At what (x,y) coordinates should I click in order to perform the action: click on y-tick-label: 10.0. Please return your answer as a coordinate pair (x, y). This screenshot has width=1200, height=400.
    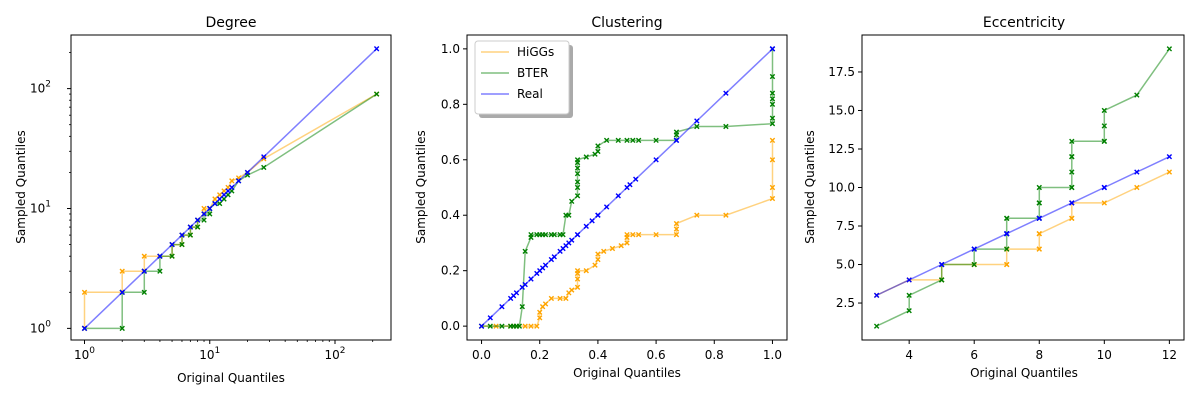
    Looking at the image, I should click on (841, 188).